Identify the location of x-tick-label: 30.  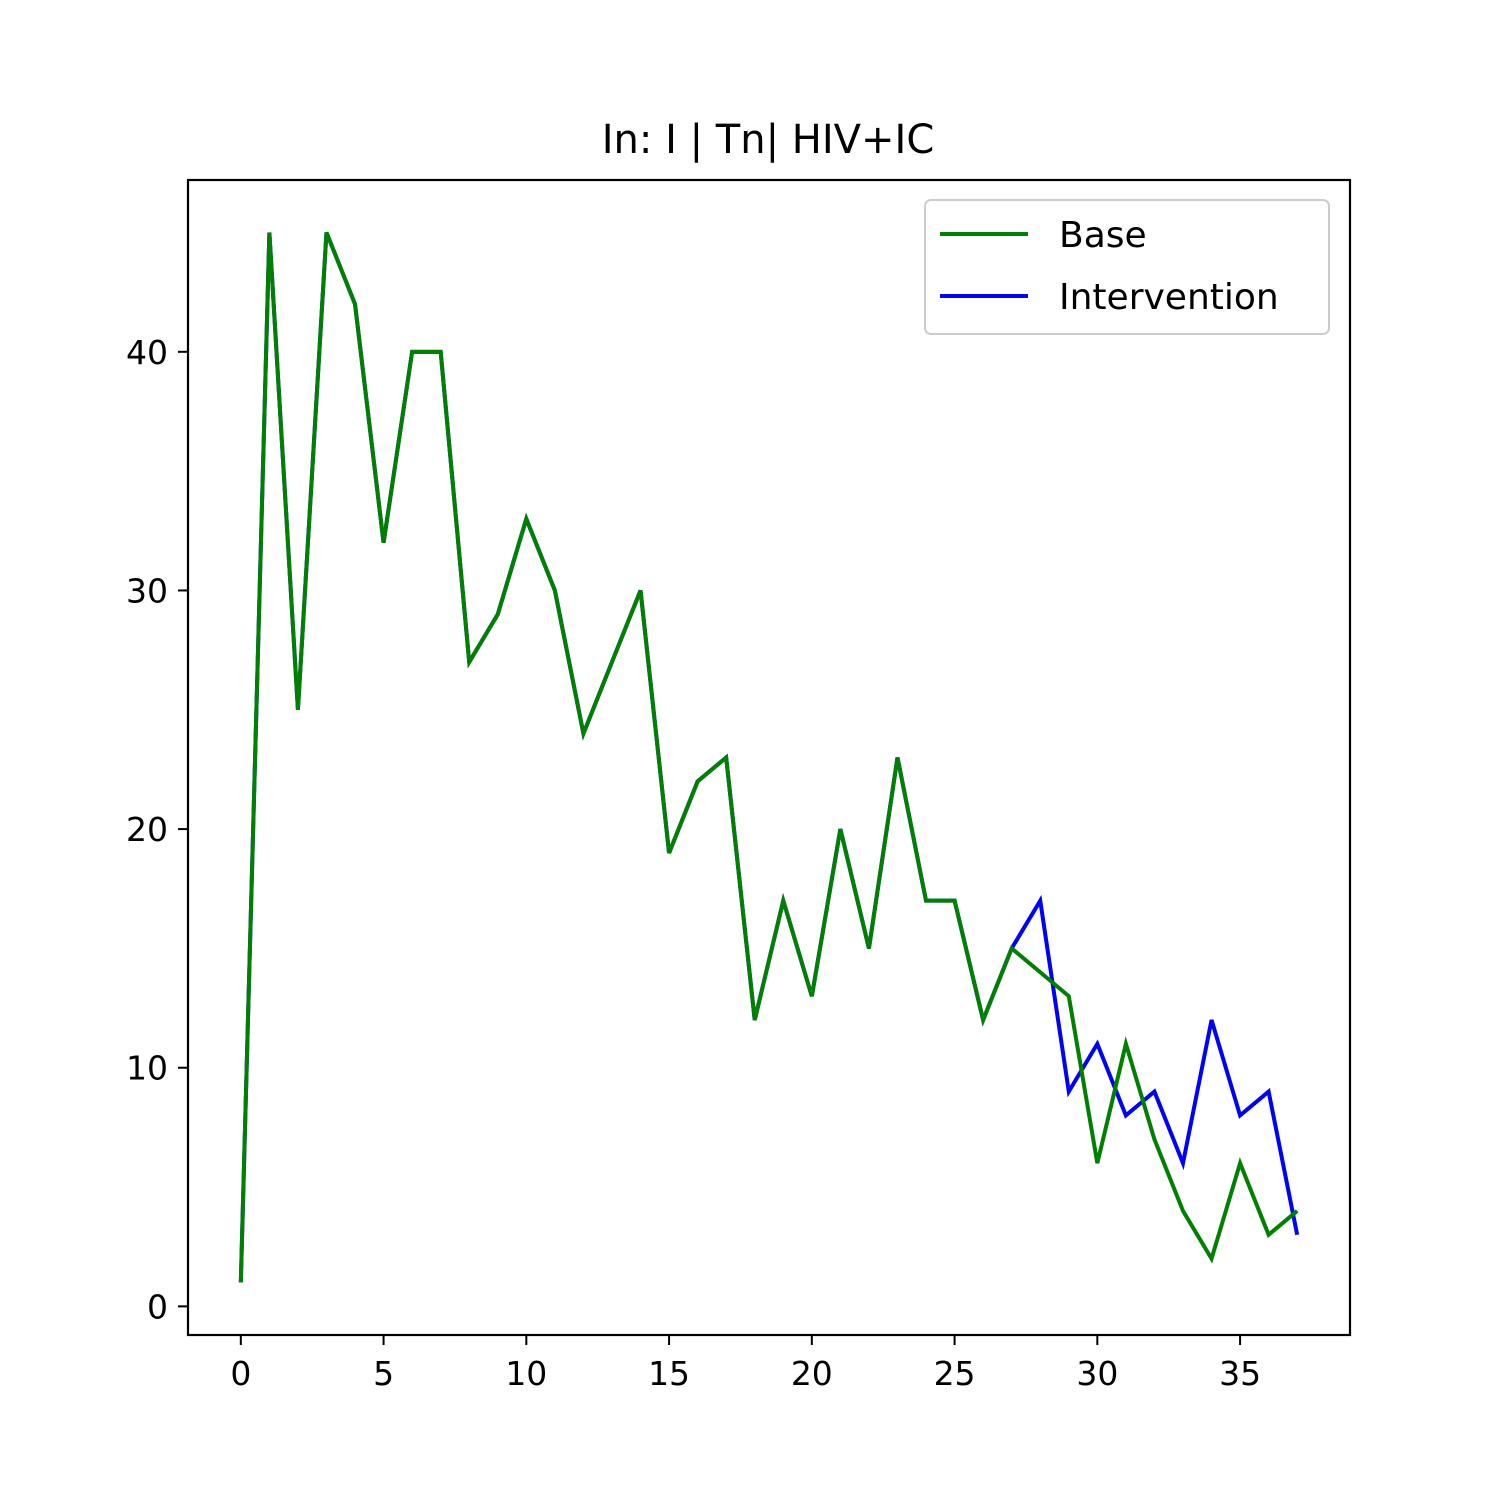
(1097, 1373).